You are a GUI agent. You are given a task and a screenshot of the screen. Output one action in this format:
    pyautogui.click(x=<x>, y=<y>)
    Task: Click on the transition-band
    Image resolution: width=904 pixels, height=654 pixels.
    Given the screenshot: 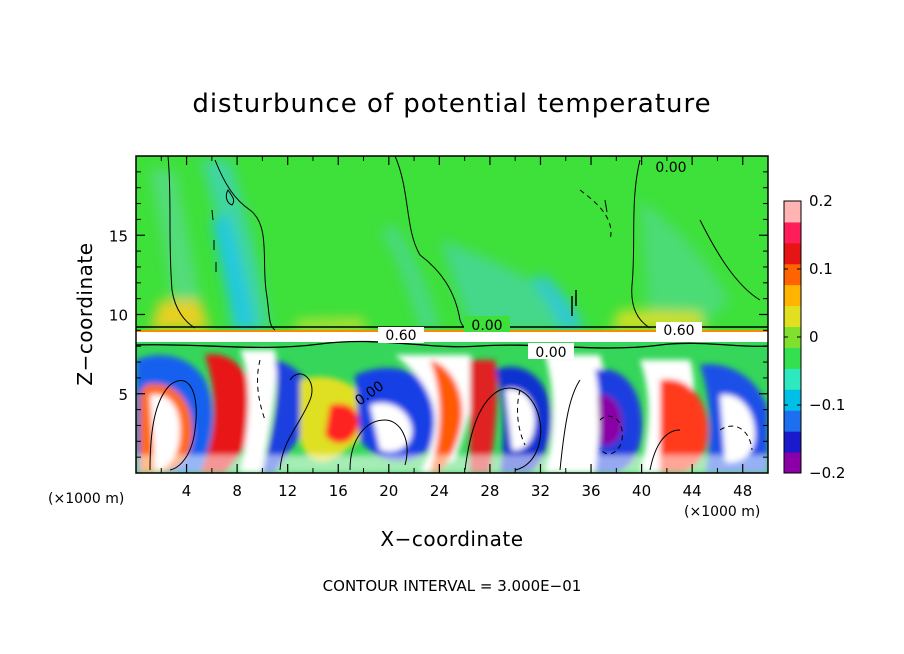 What is the action you would take?
    pyautogui.click(x=452, y=337)
    